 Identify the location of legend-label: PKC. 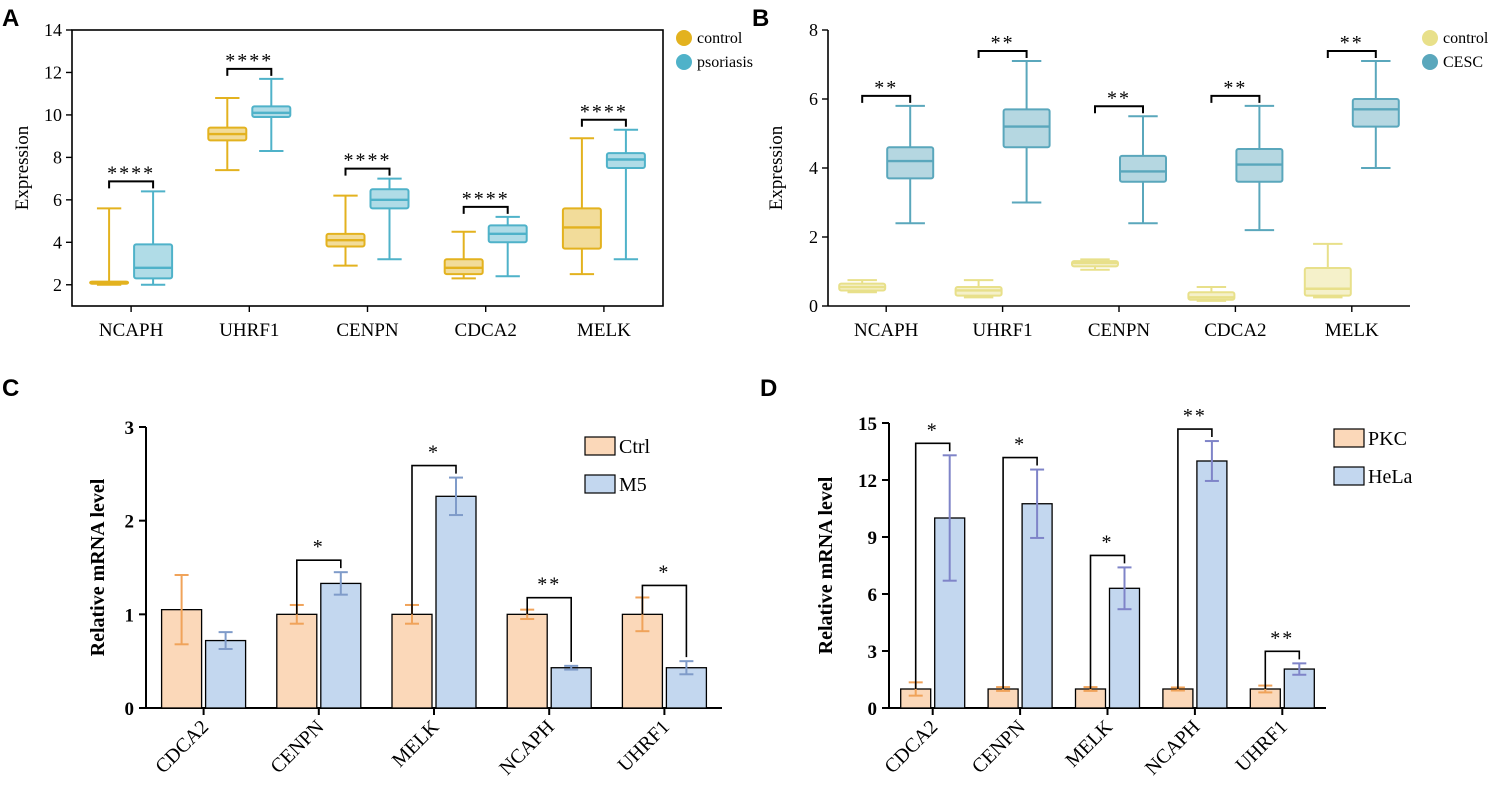
(1387, 439).